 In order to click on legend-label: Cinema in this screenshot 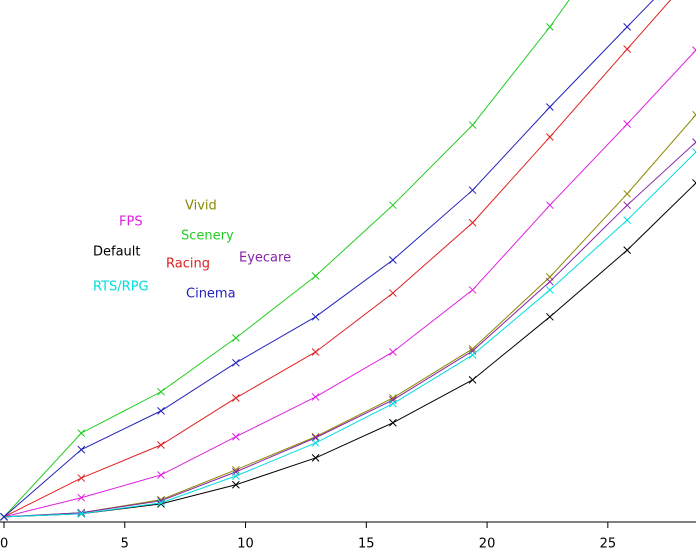, I will do `click(211, 294)`.